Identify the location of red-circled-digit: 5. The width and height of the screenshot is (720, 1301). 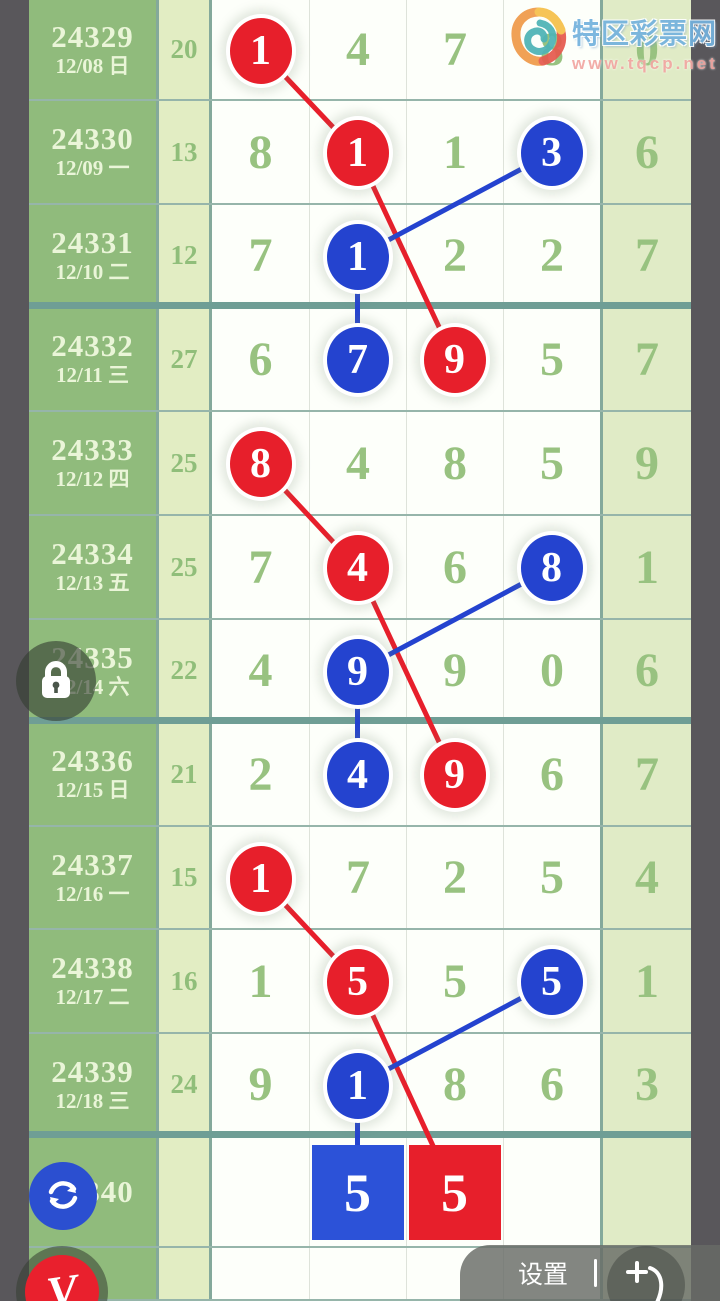
(357, 982).